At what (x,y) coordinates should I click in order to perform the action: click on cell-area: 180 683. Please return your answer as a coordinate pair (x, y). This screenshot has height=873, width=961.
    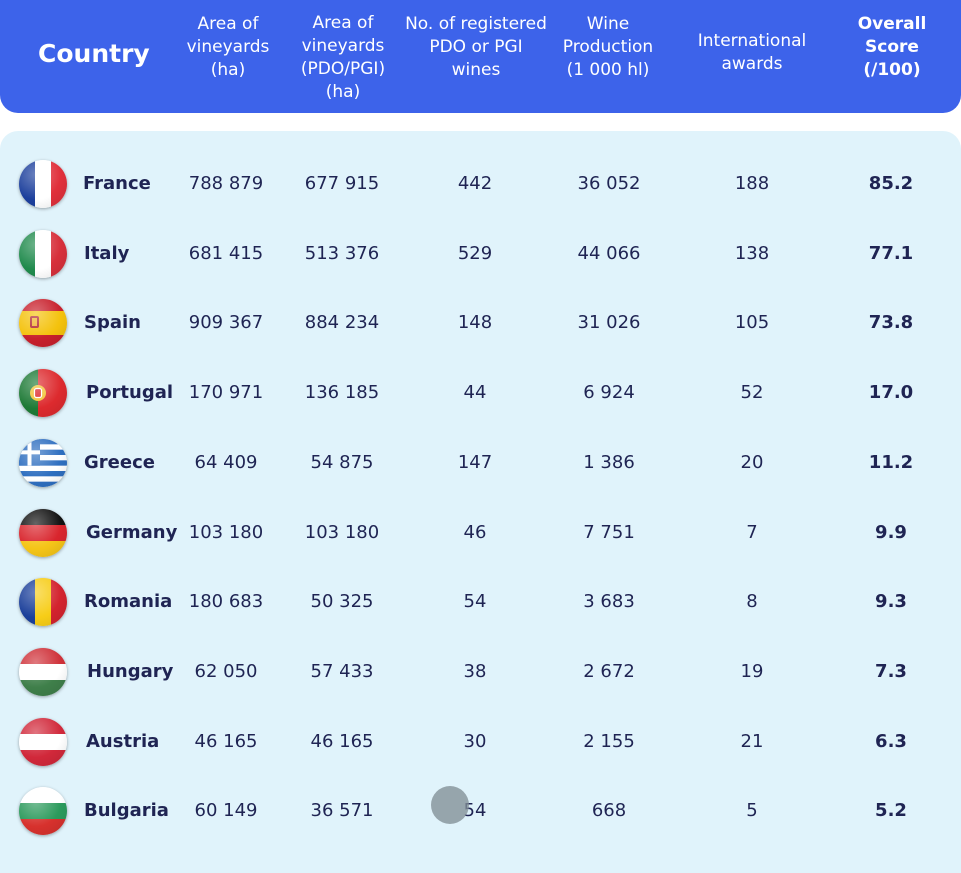
    Looking at the image, I should click on (226, 601).